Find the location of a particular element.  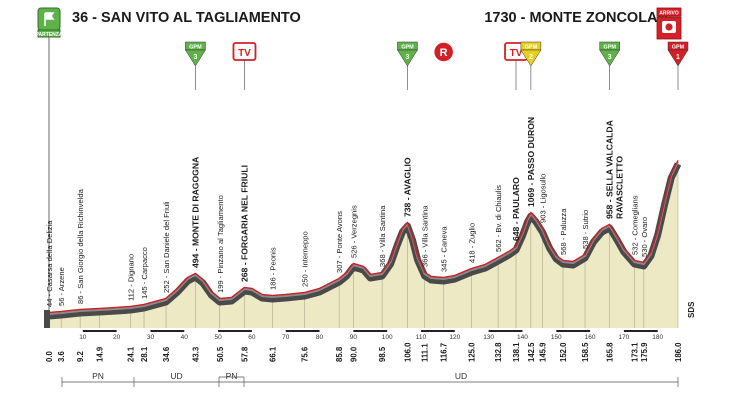

km-label: 57.8 is located at coordinates (244, 354).